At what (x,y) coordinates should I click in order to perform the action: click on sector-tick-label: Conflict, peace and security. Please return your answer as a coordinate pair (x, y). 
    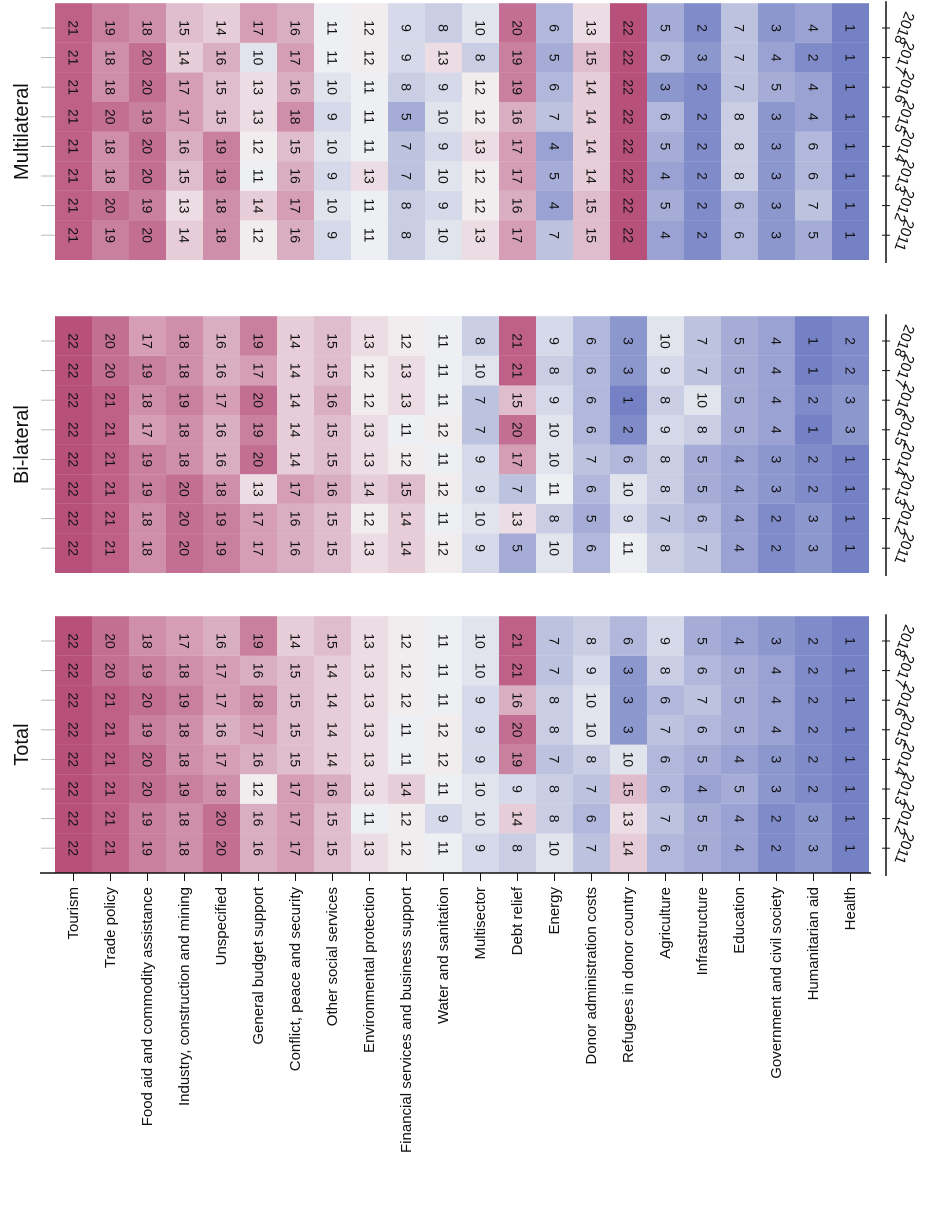
    Looking at the image, I should click on (295, 979).